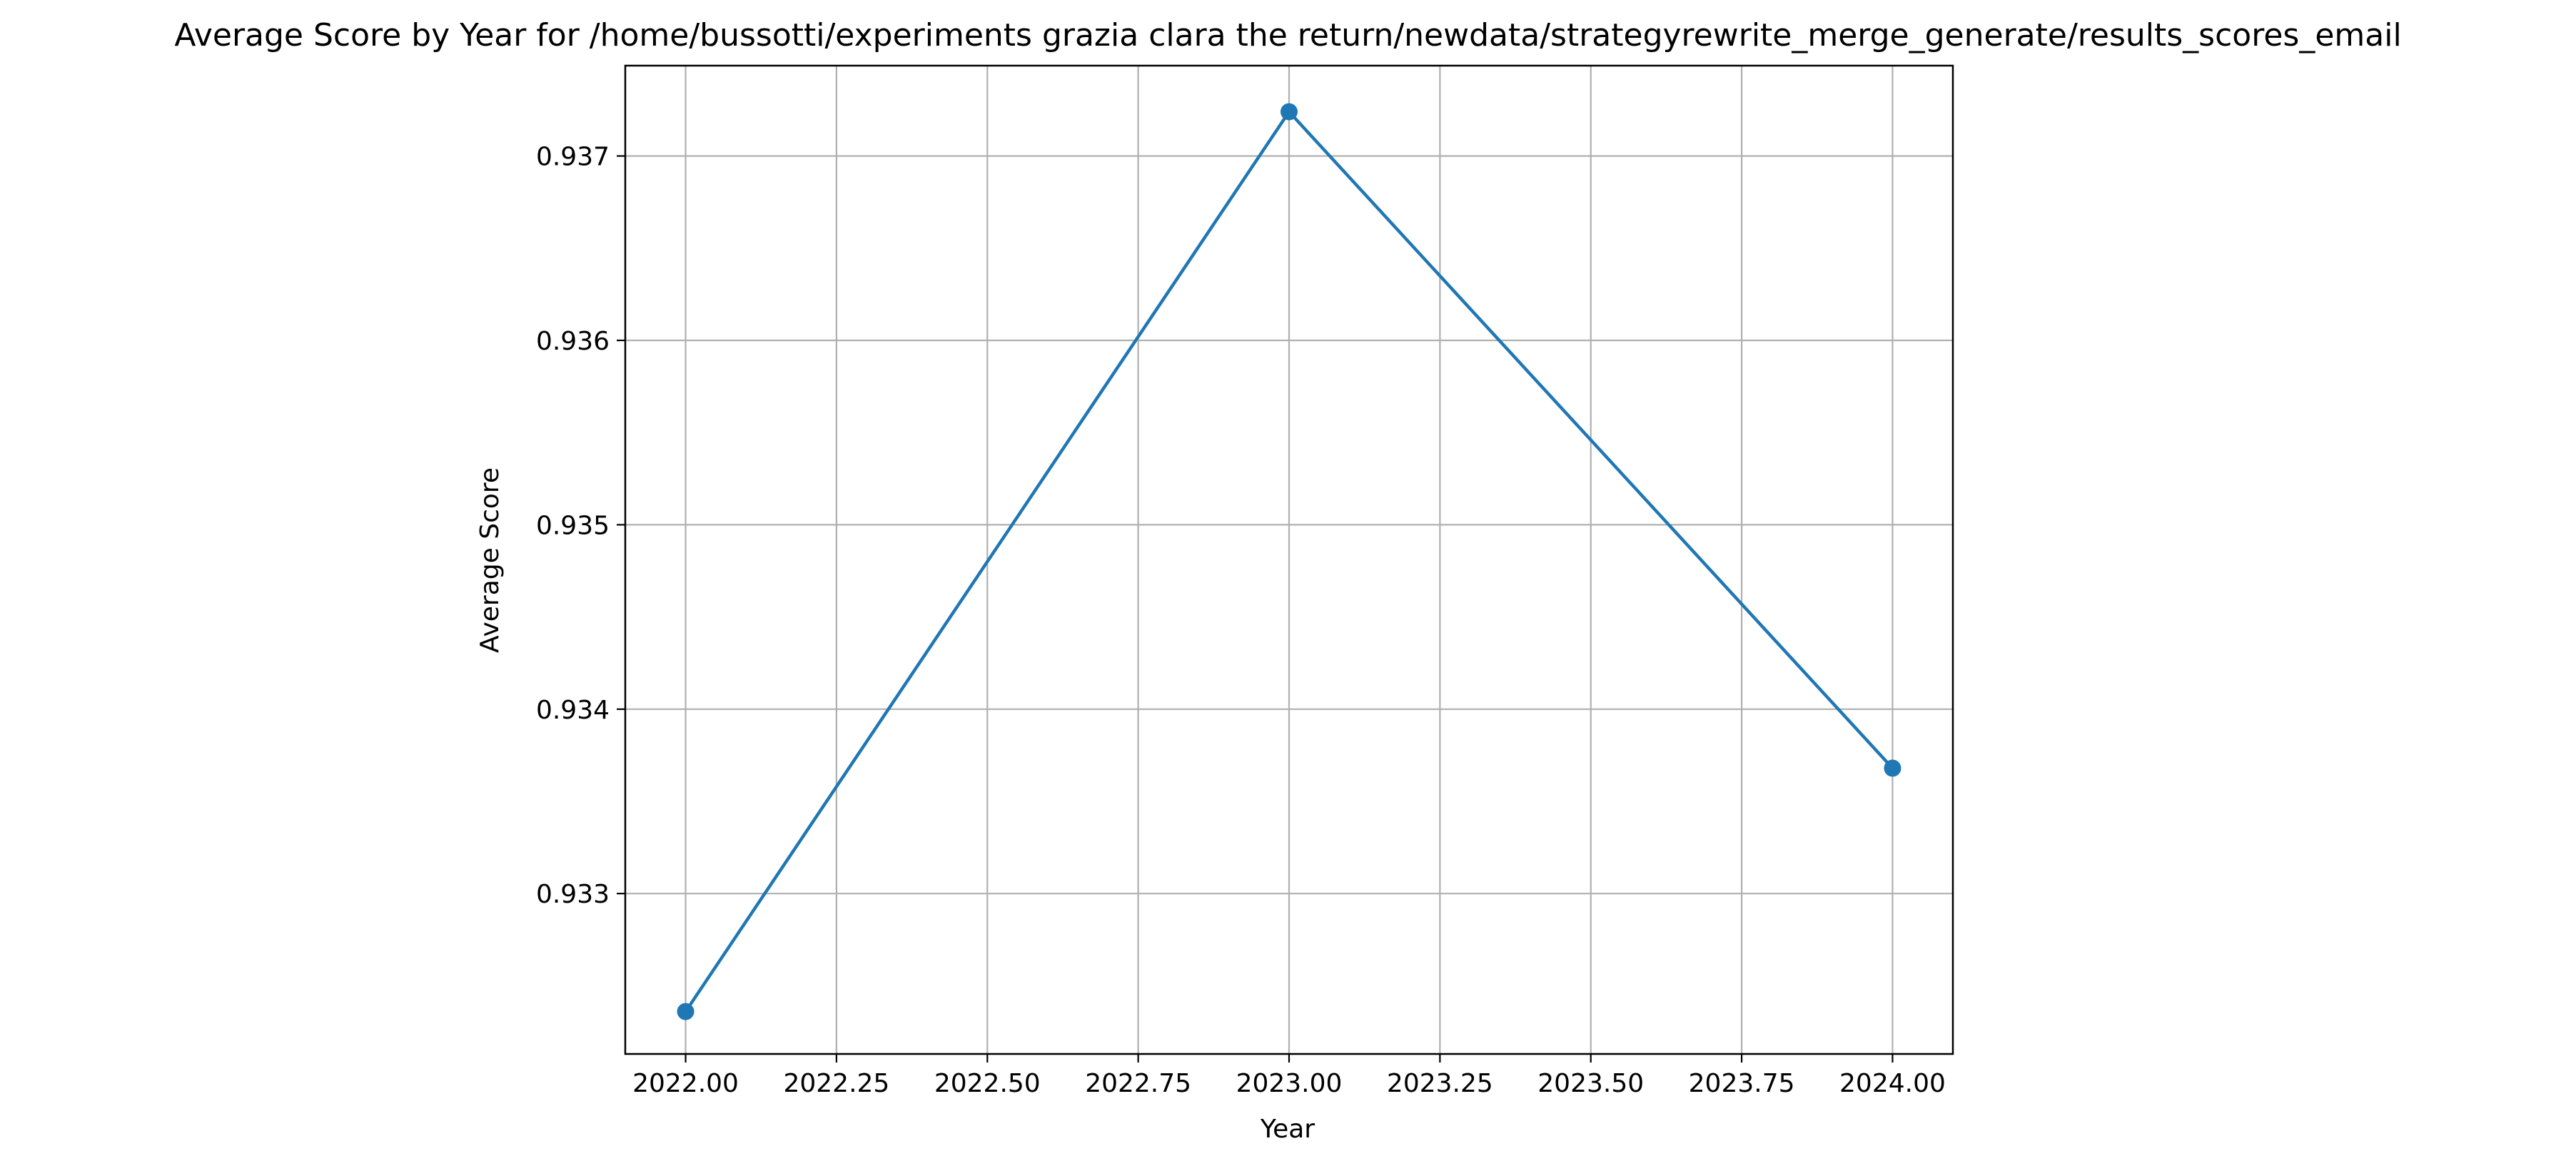 The width and height of the screenshot is (2576, 1166). I want to click on x-tick-label: 2023.75, so click(1742, 1083).